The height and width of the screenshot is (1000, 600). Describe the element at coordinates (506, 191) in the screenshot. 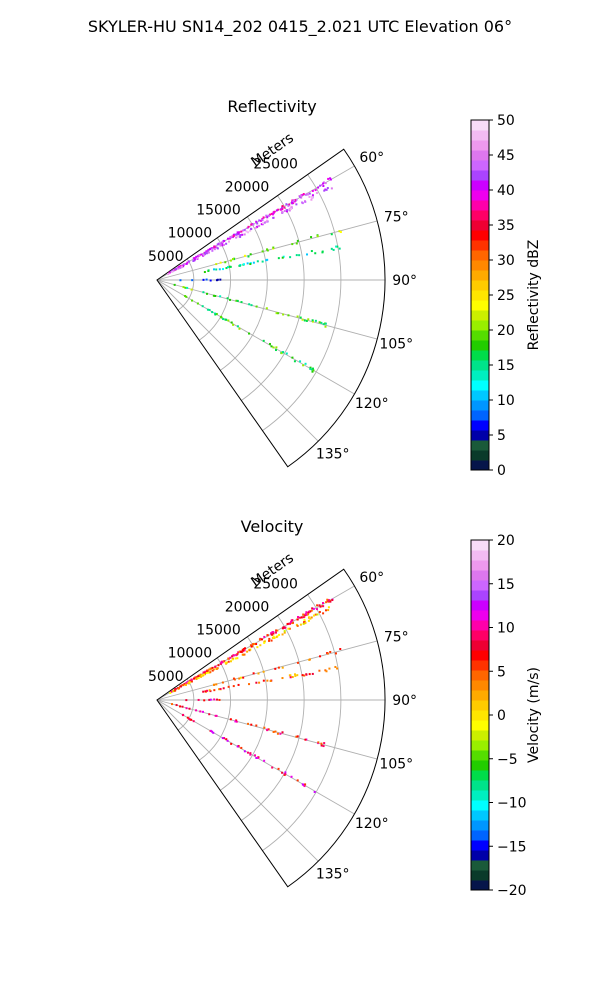

I see `colorbar-tick-label: 40` at that location.